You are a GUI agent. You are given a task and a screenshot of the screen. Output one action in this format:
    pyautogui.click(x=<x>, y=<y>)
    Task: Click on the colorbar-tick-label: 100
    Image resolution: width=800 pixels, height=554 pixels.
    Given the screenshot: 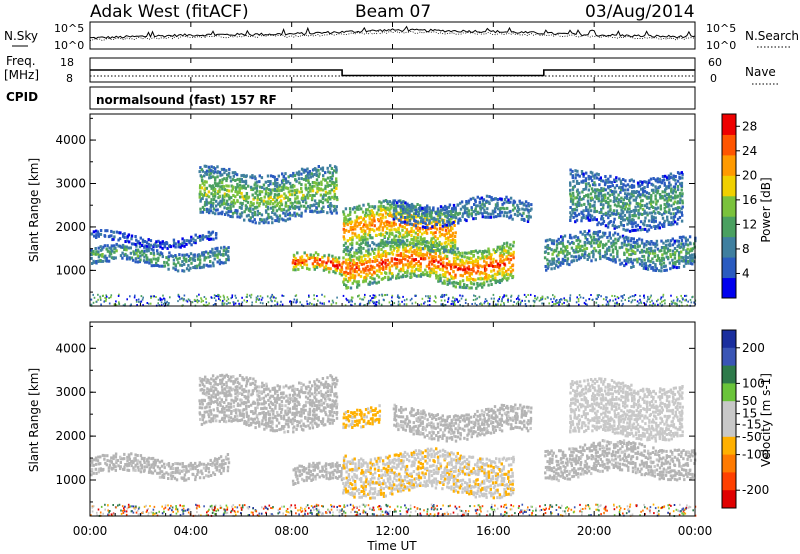 What is the action you would take?
    pyautogui.click(x=753, y=383)
    